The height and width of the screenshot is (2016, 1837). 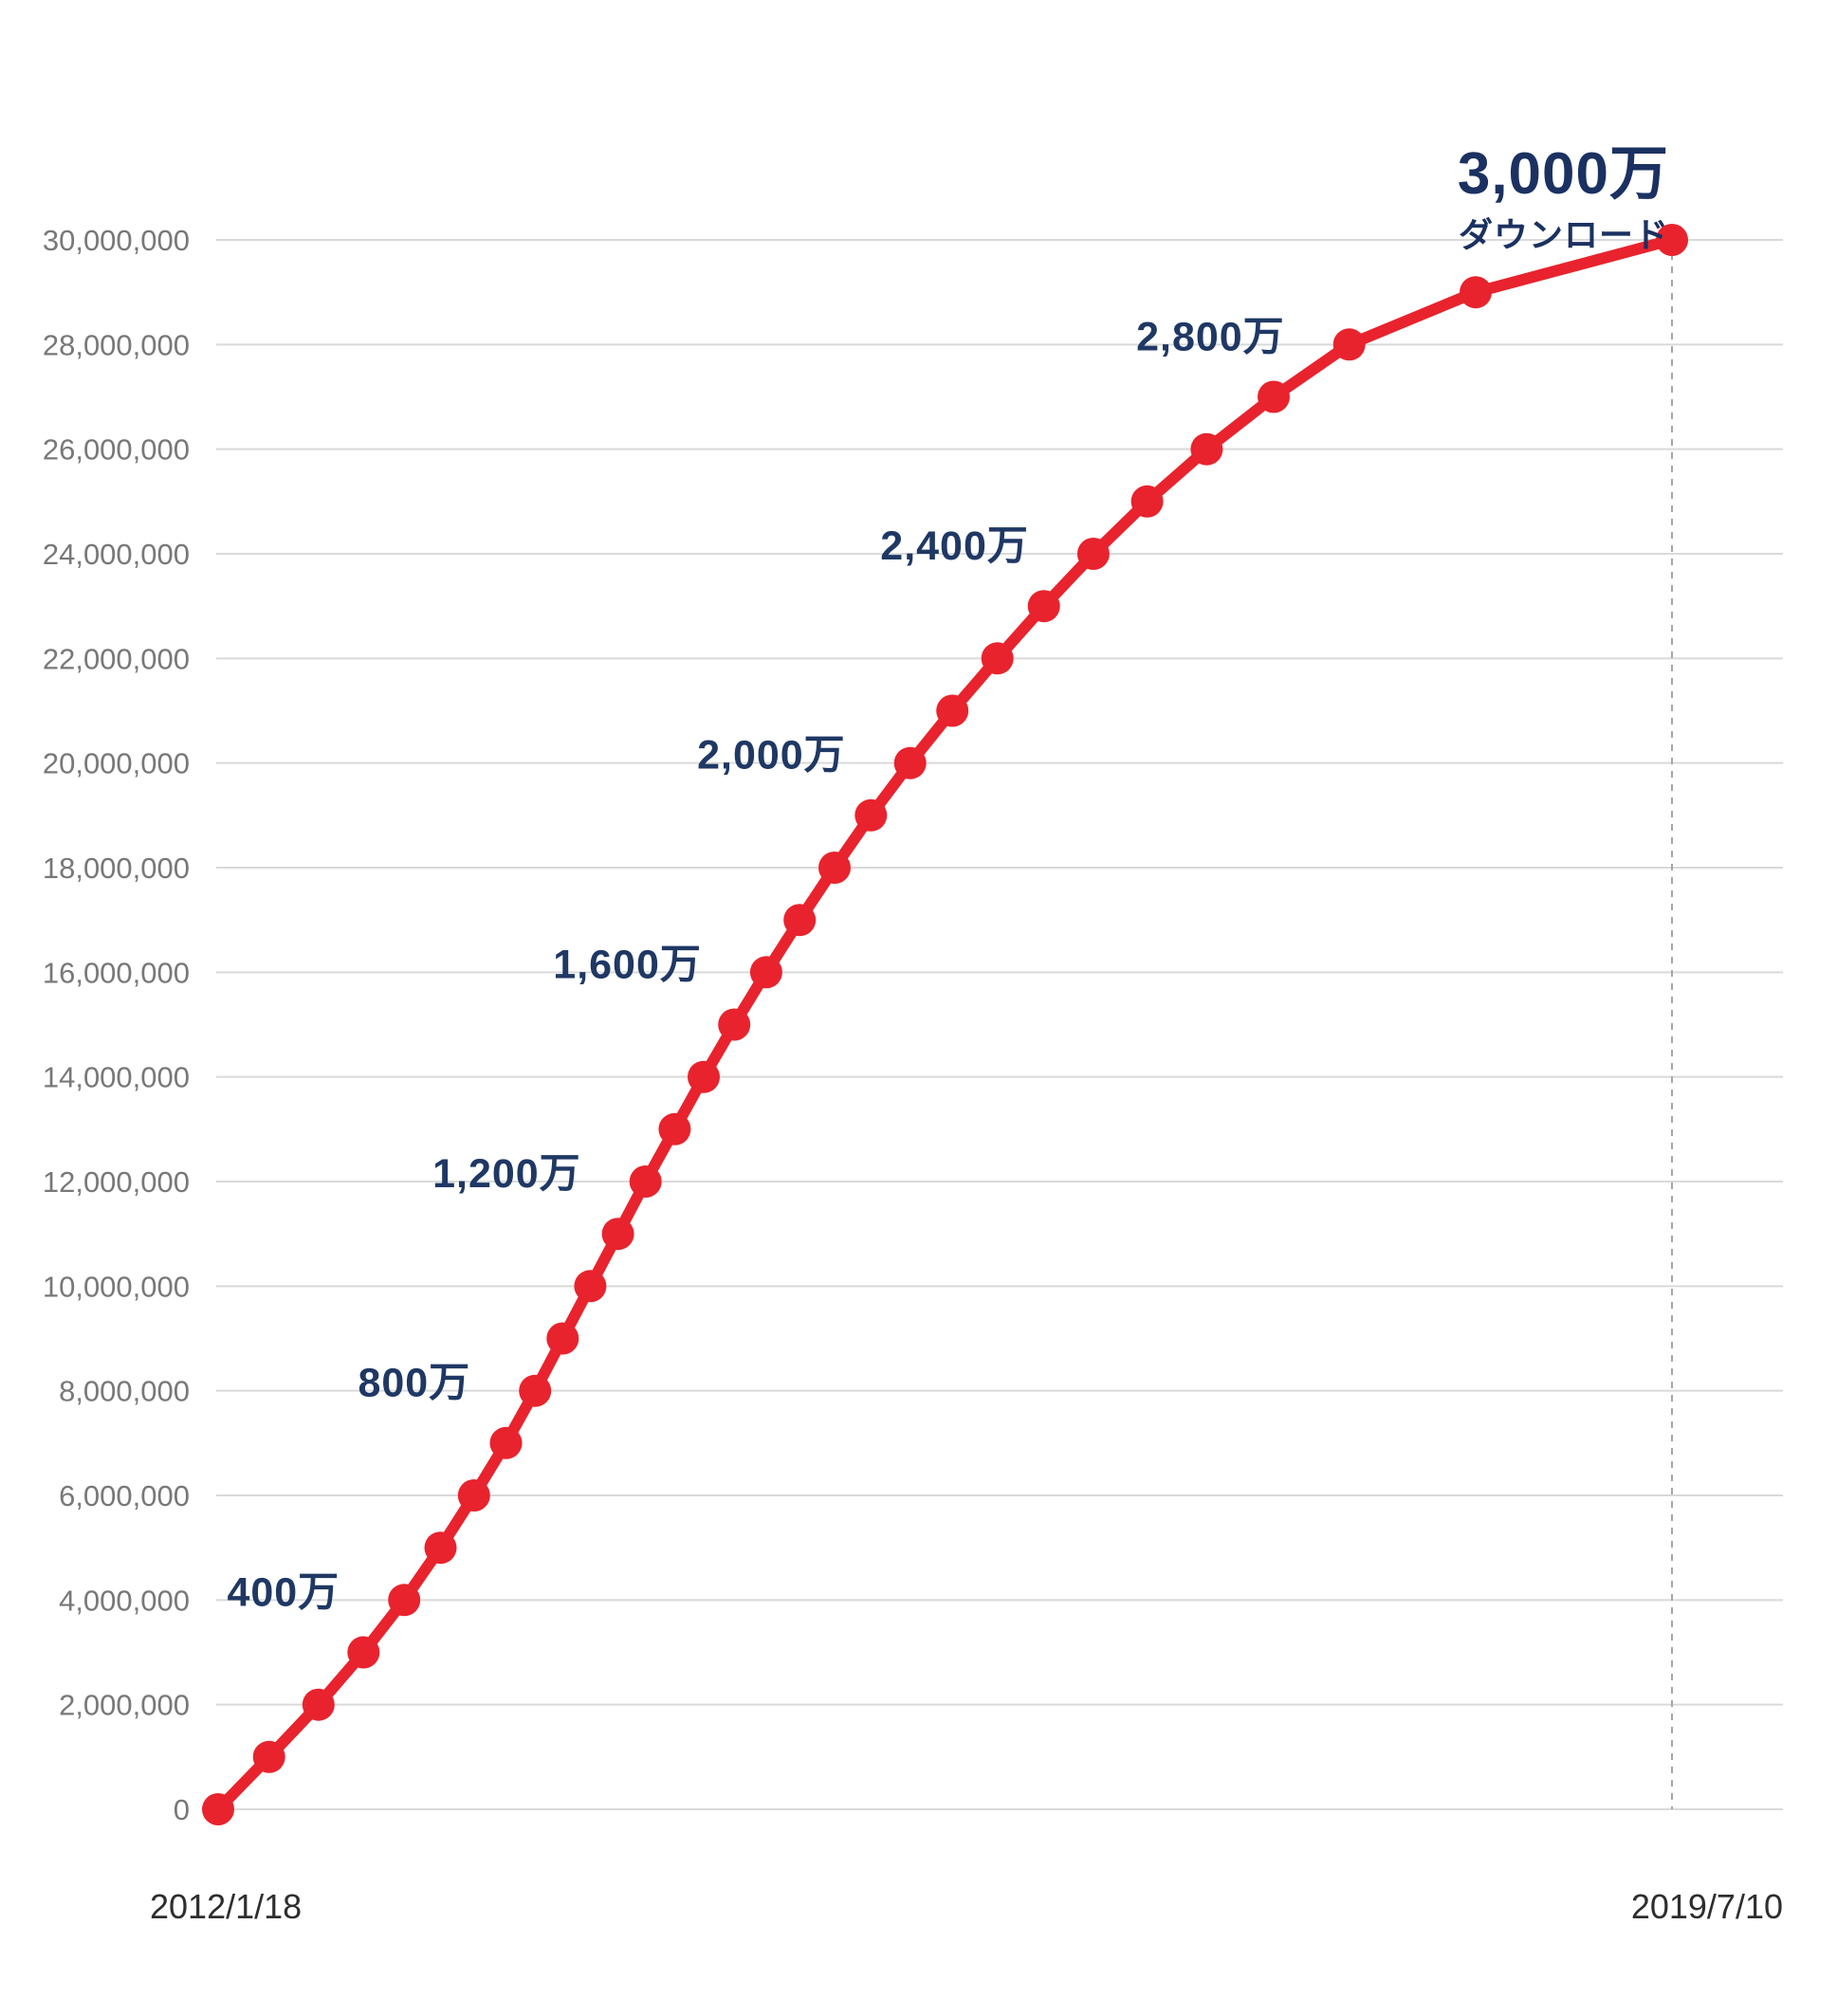 I want to click on final-milestone-value: 3,000万, so click(x=1563, y=174).